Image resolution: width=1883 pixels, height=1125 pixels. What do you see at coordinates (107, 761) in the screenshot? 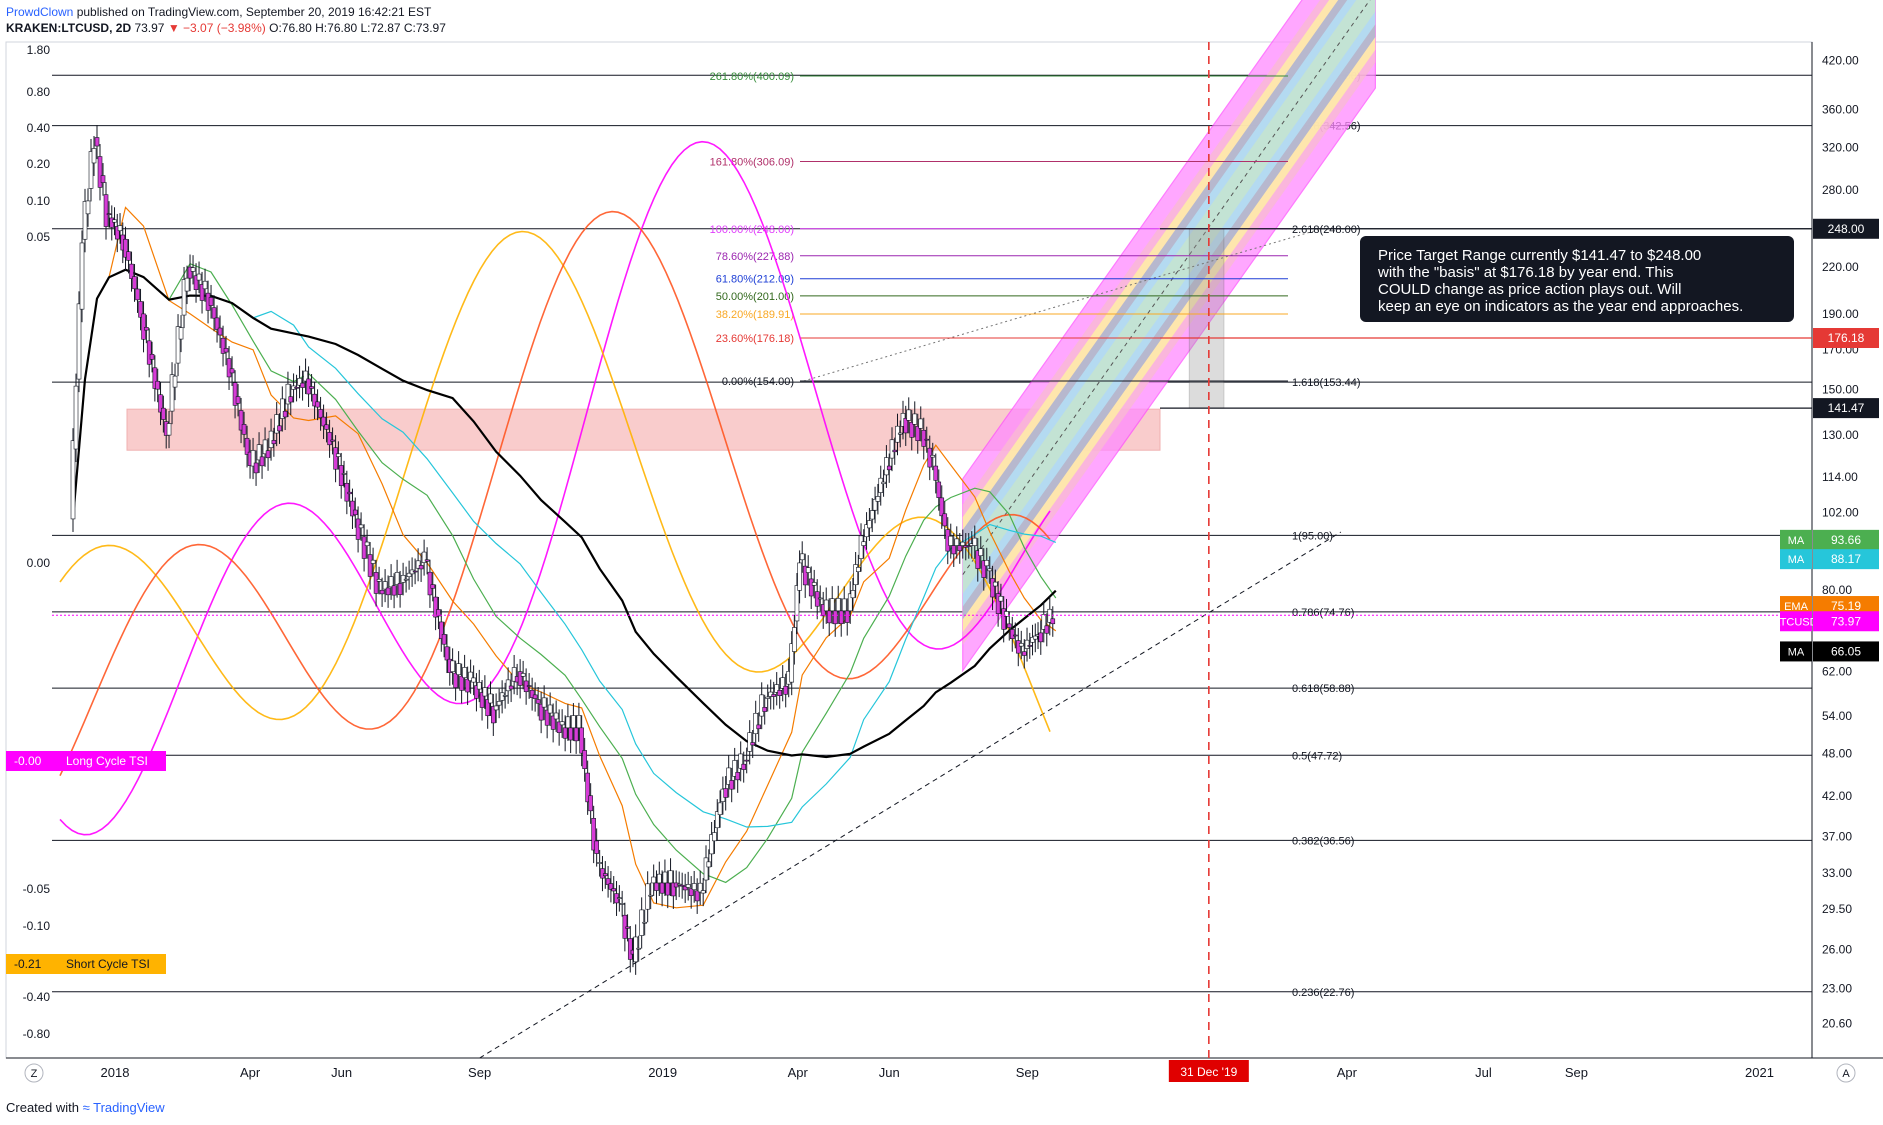
I see `oscillator-name: Long Cycle TSI` at bounding box center [107, 761].